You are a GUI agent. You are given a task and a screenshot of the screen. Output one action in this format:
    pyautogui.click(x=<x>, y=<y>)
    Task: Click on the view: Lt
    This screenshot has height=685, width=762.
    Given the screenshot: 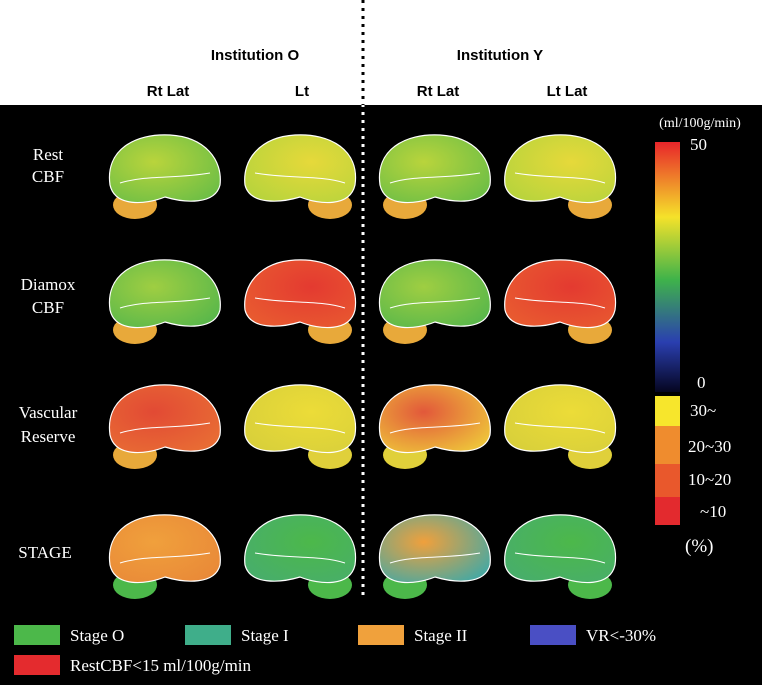 What is the action you would take?
    pyautogui.click(x=302, y=91)
    